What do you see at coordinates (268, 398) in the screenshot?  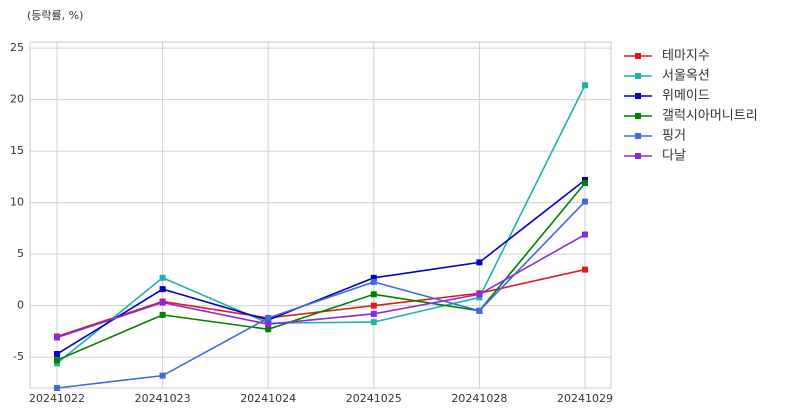 I see `x-tick-label: 20241024` at bounding box center [268, 398].